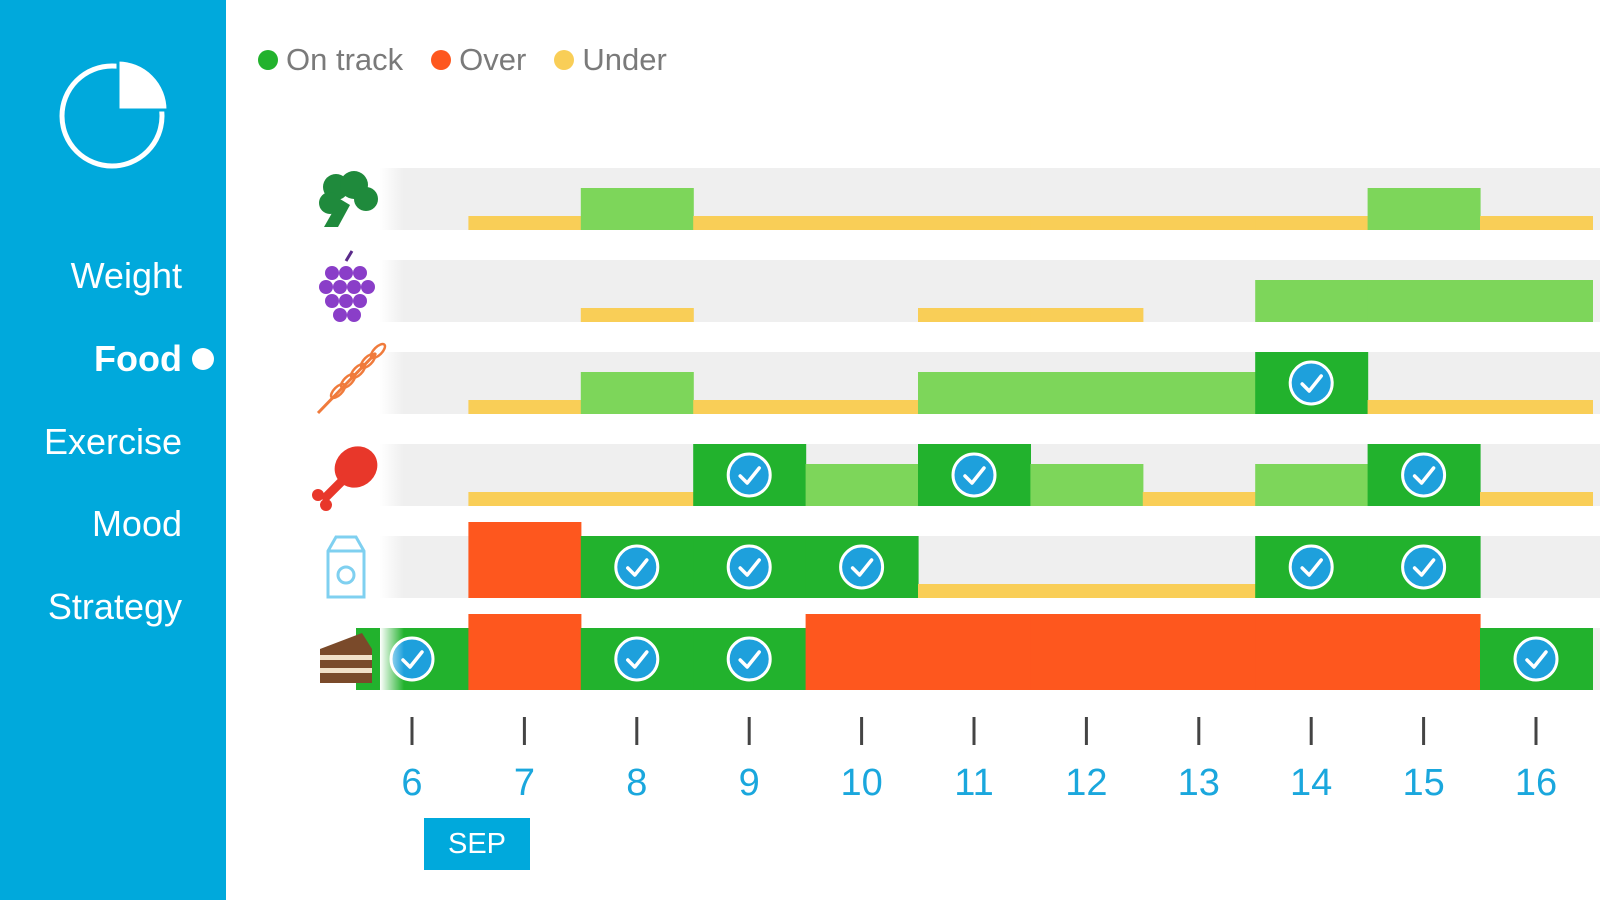 This screenshot has height=900, width=1600. I want to click on axis-label-6: 6, so click(411, 783).